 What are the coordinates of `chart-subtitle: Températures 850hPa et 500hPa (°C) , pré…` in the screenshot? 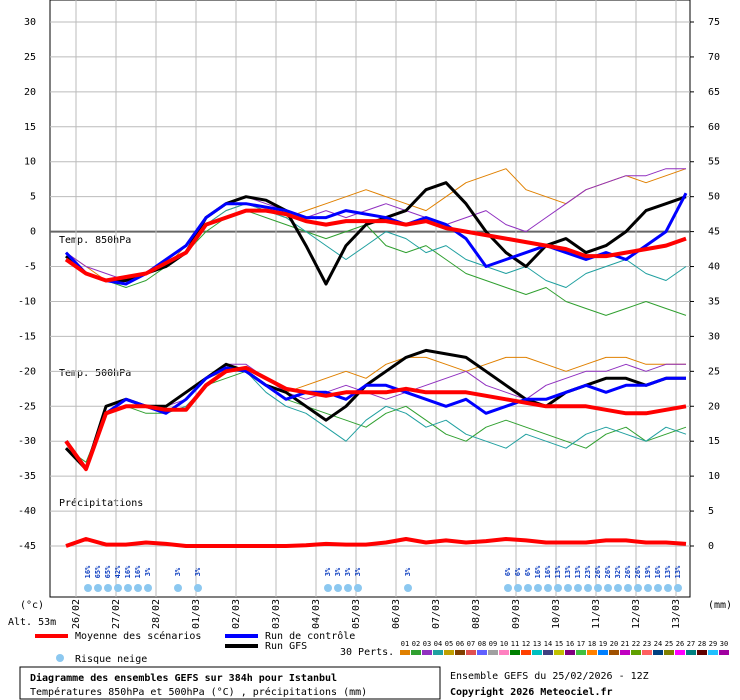 It's located at (198, 692).